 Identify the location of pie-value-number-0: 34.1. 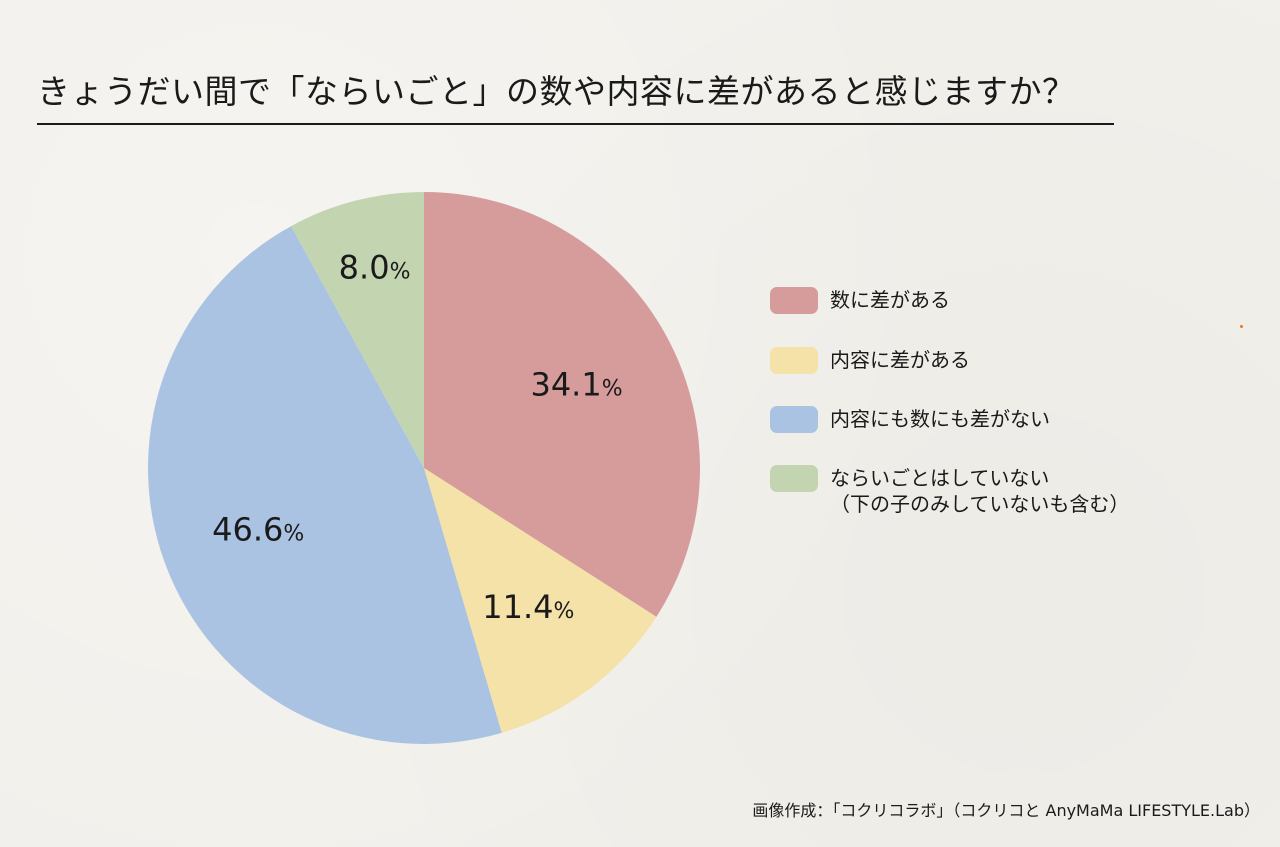
(565, 385).